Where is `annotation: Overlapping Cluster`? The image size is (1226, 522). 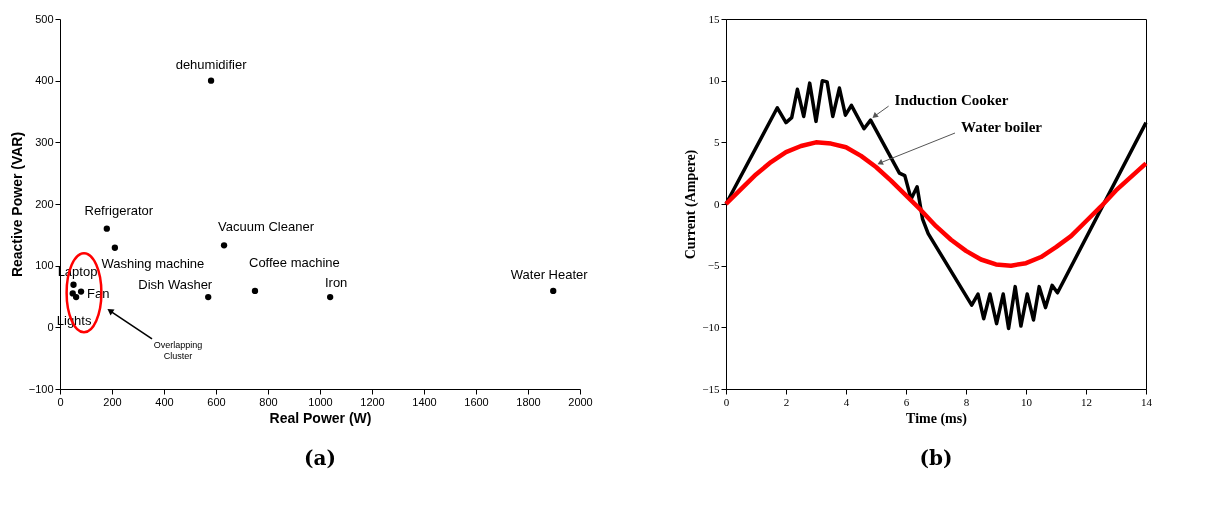
annotation: Overlapping Cluster is located at coordinates (178, 350).